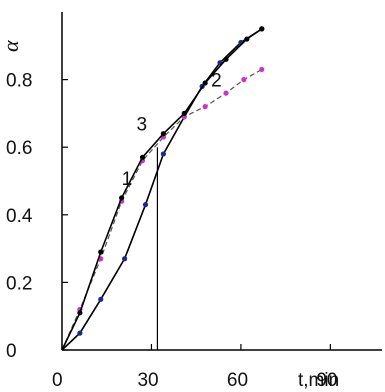 Image resolution: width=385 pixels, height=392 pixels. Describe the element at coordinates (11, 351) in the screenshot. I see `y-tick-label: 0` at that location.